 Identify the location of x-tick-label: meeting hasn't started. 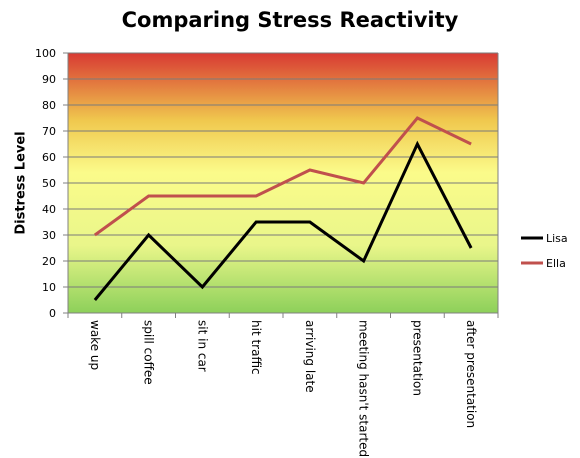
(364, 388).